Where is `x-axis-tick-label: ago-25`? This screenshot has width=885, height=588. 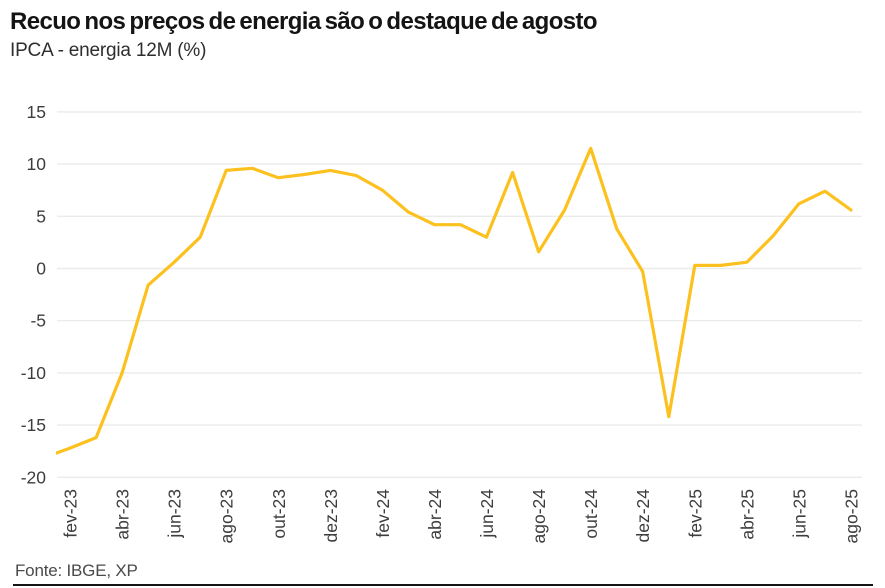
x-axis-tick-label: ago-25 is located at coordinates (851, 516).